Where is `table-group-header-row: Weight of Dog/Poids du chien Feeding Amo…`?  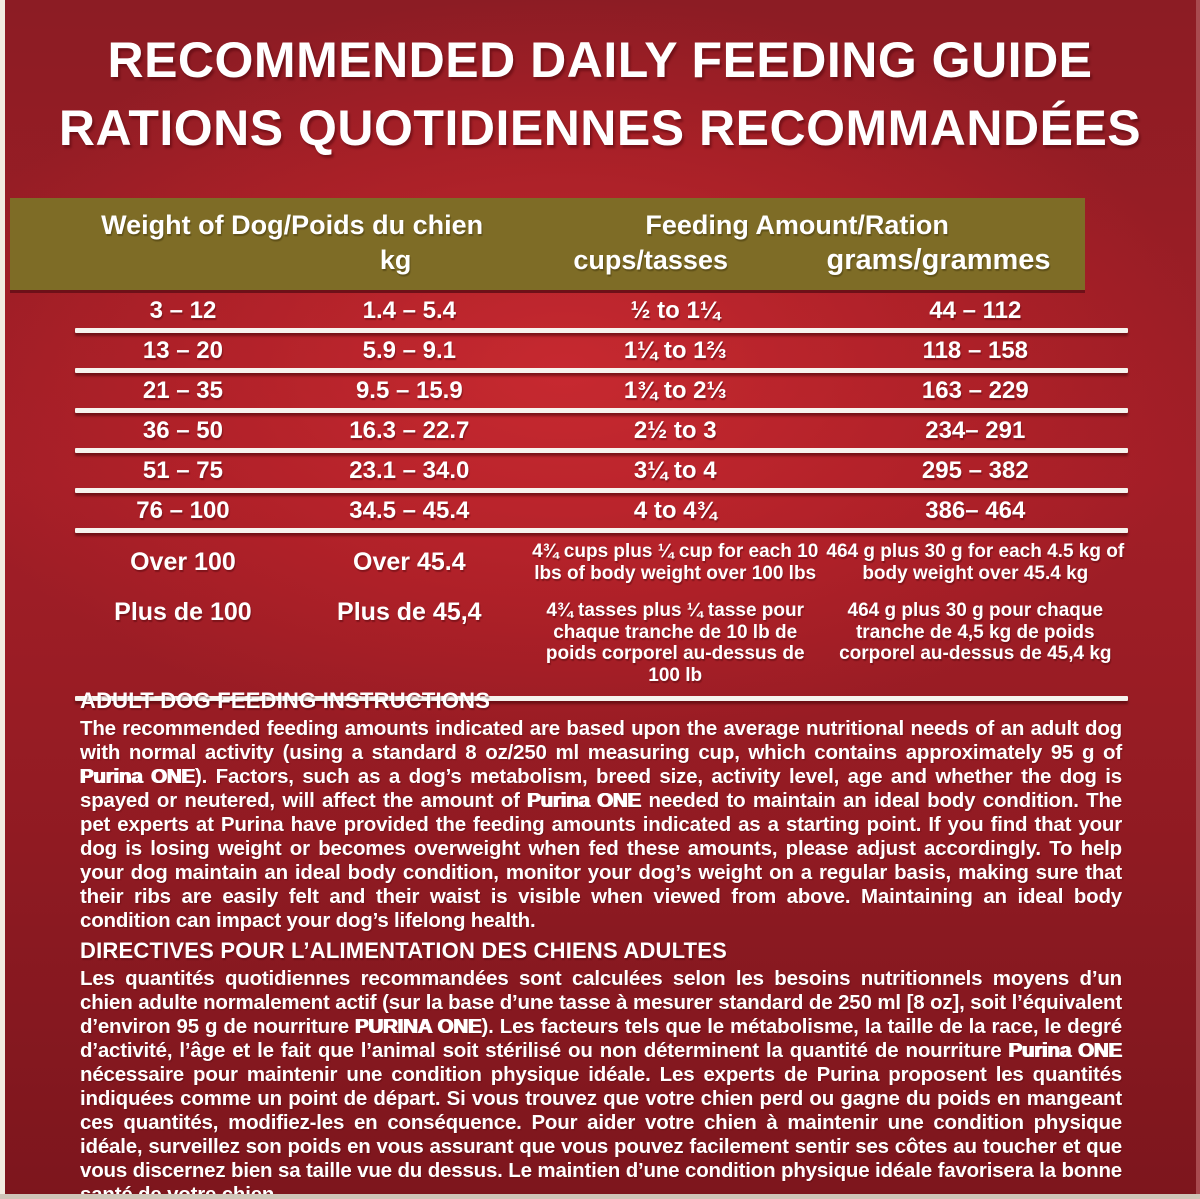 table-group-header-row: Weight of Dog/Poids du chien Feeding Amo… is located at coordinates (580, 225).